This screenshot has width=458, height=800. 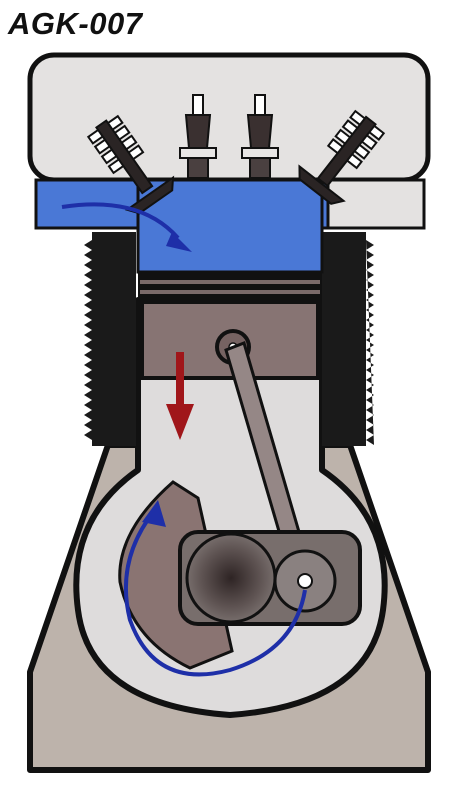 I want to click on exhaust-valve-icon, so click(x=342, y=157).